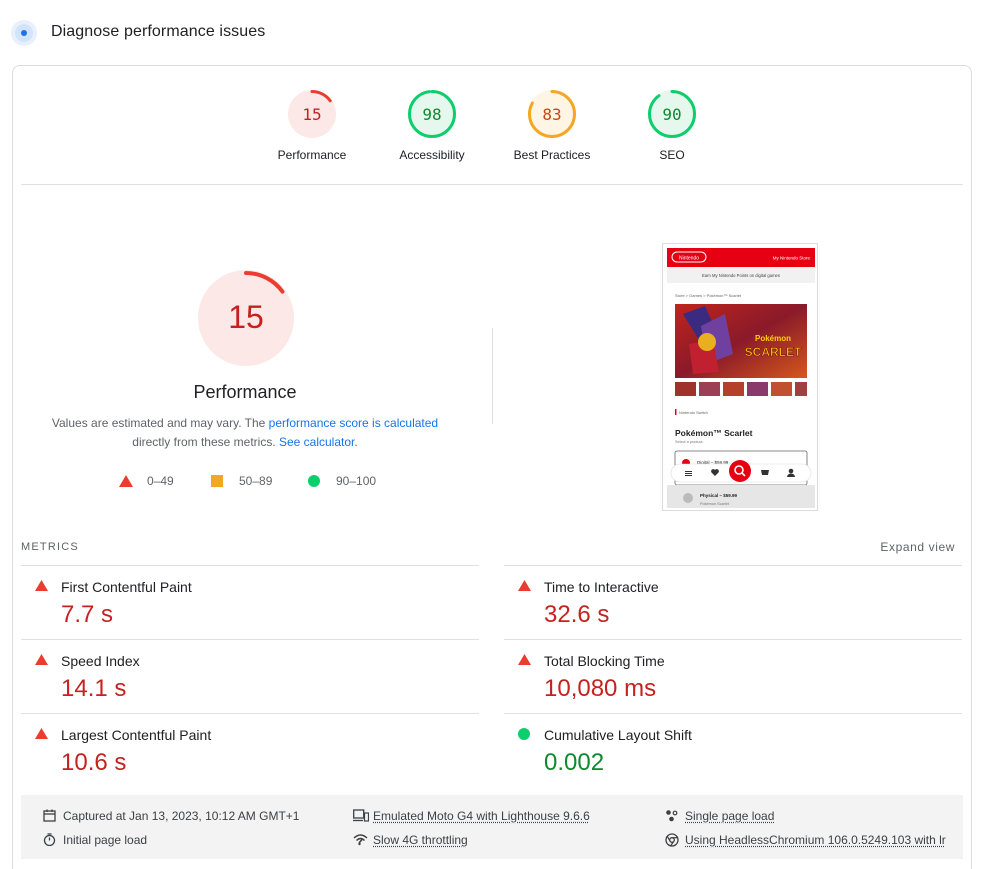 The width and height of the screenshot is (984, 869). What do you see at coordinates (100, 661) in the screenshot?
I see `metric-label: Speed Index` at bounding box center [100, 661].